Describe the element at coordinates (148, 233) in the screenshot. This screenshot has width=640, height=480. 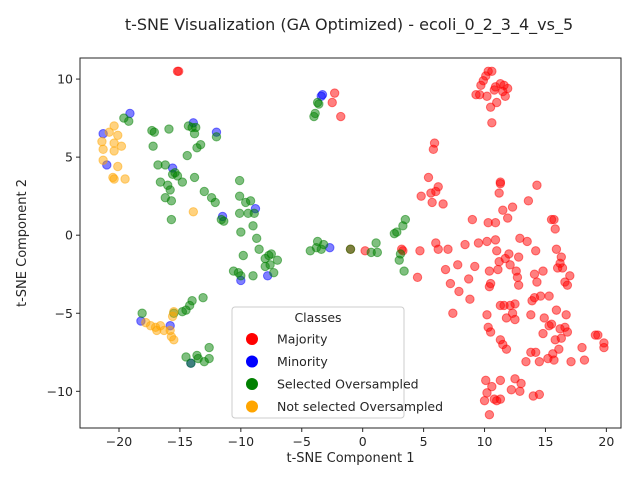
I see `series-not-selected-oversampled` at that location.